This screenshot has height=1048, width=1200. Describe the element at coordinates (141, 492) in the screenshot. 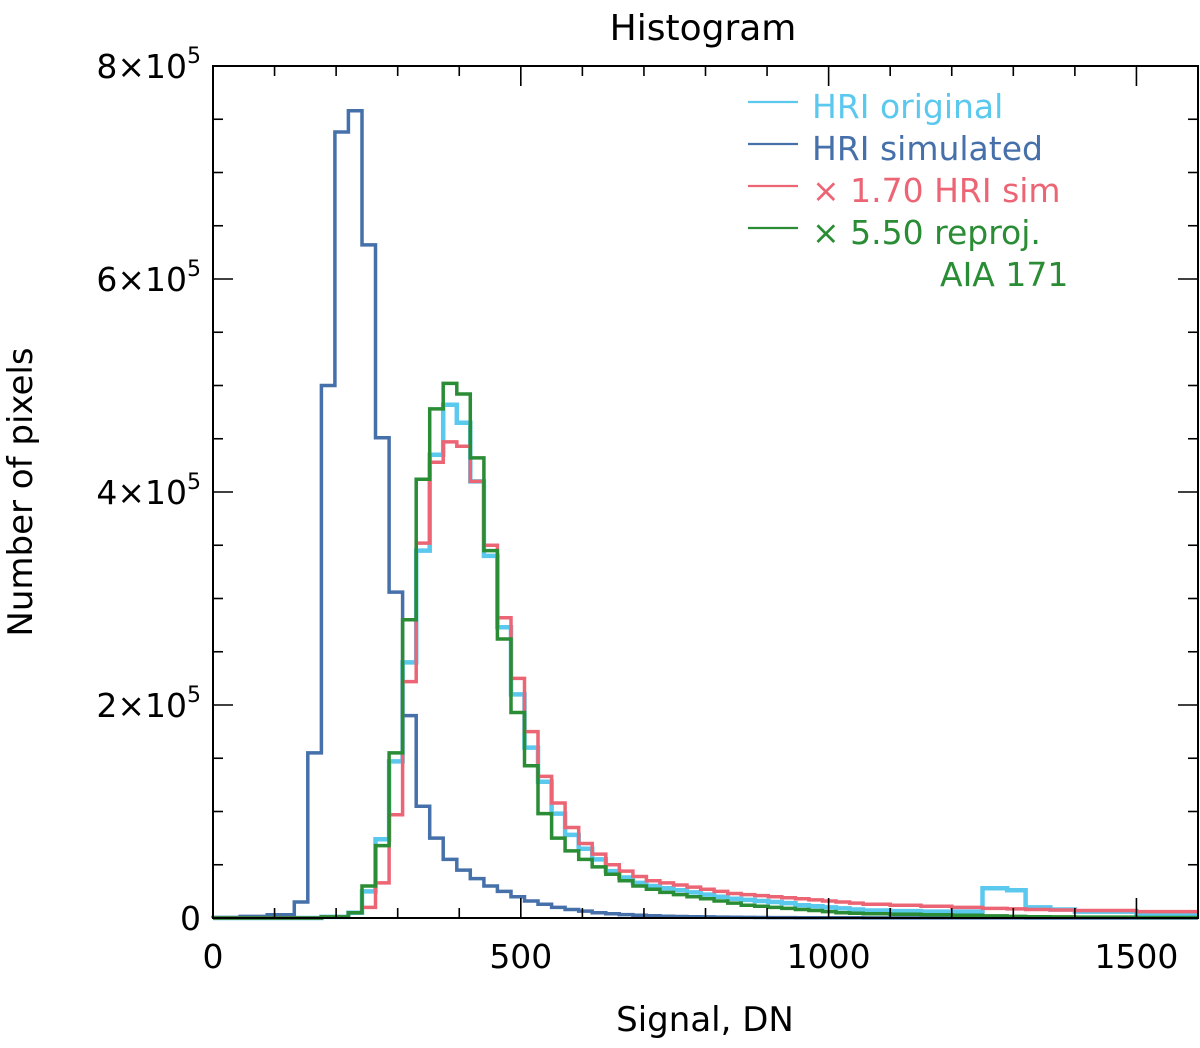

I see `y-tick-base: 4×10` at that location.